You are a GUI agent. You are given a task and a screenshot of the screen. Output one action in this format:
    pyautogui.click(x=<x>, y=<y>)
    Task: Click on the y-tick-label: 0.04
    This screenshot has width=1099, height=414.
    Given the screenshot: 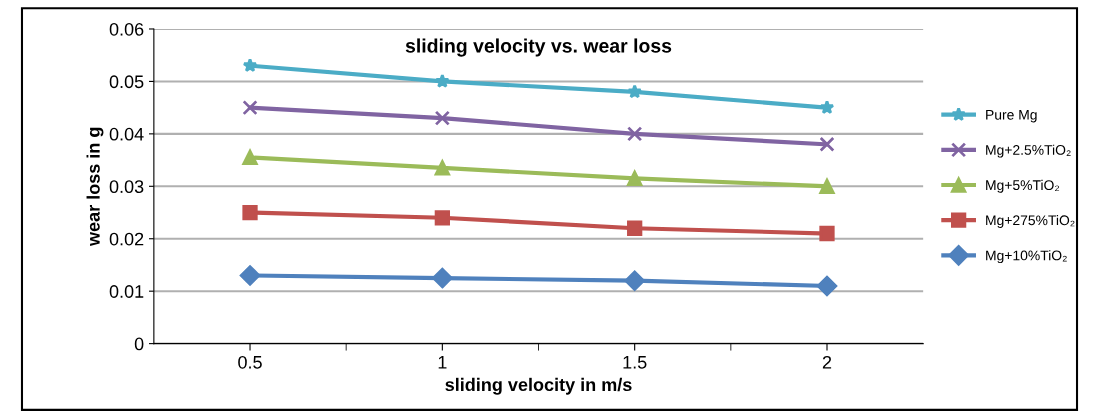 What is the action you would take?
    pyautogui.click(x=126, y=134)
    